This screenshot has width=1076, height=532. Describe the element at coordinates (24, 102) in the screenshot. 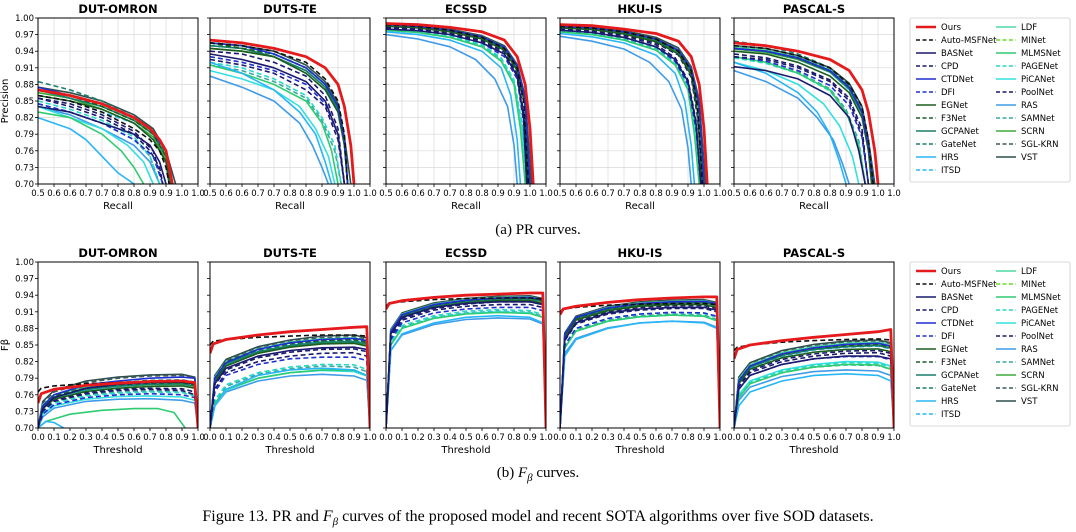

I see `y-tick-label: 0.85` at that location.